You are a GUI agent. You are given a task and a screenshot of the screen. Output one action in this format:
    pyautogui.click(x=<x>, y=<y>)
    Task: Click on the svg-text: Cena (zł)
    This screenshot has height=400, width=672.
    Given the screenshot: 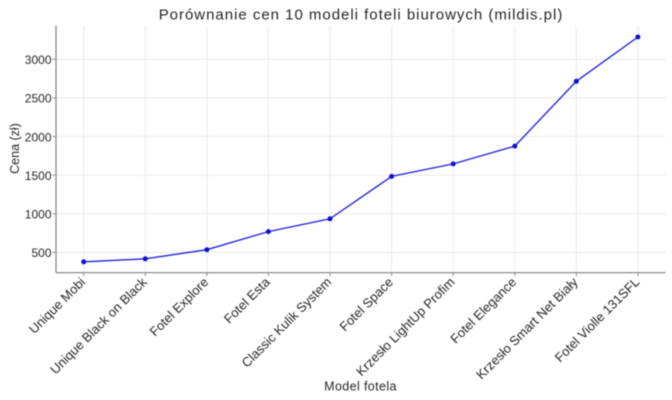 What is the action you would take?
    pyautogui.click(x=15, y=148)
    